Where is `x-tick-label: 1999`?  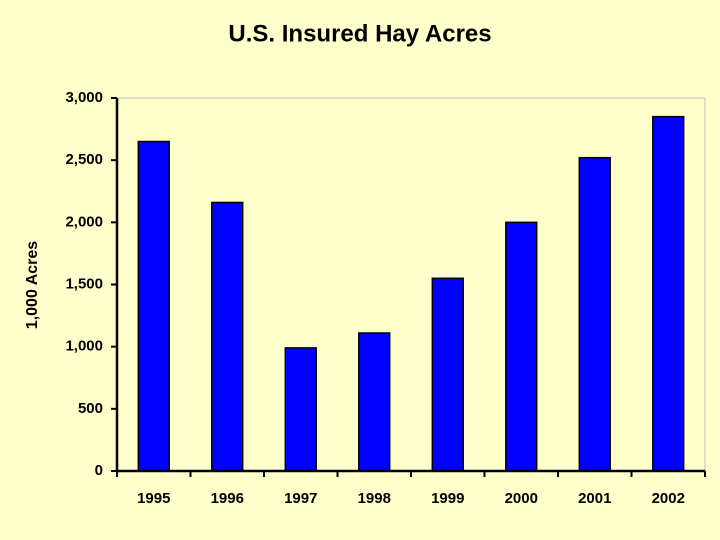 x-tick-label: 1999 is located at coordinates (447, 498).